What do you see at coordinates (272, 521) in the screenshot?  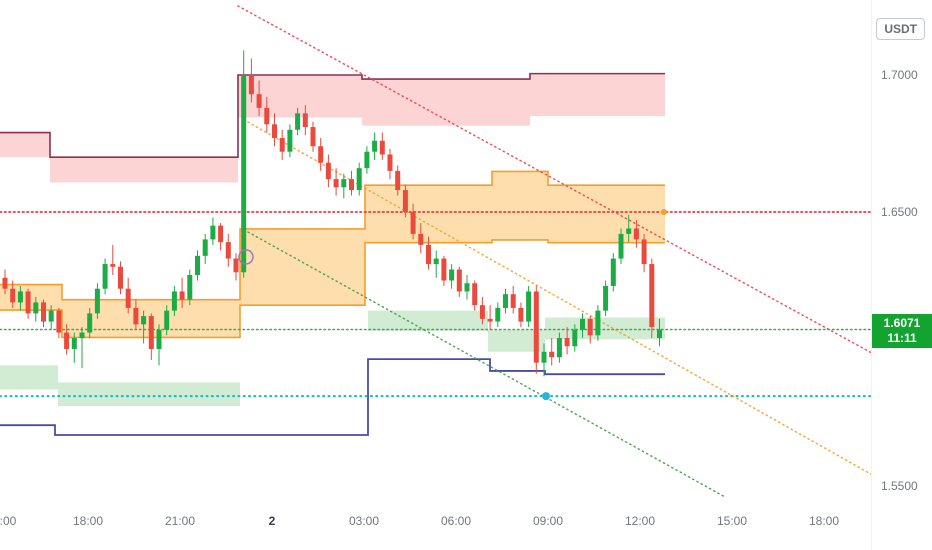 I see `time-tick: 2` at bounding box center [272, 521].